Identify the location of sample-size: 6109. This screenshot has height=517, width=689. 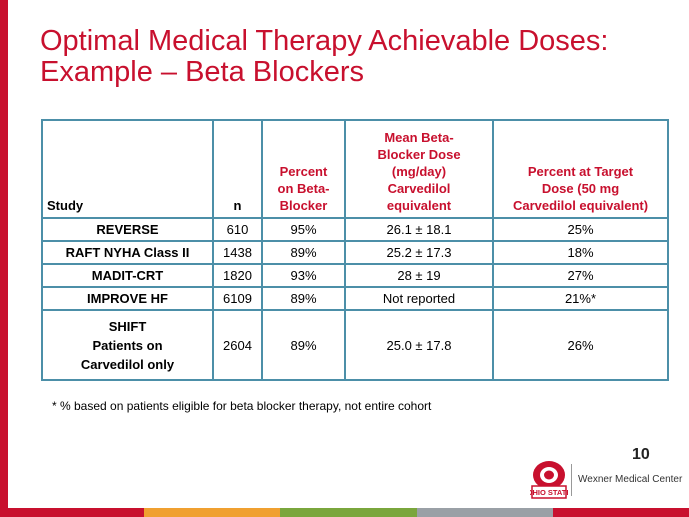
(237, 298).